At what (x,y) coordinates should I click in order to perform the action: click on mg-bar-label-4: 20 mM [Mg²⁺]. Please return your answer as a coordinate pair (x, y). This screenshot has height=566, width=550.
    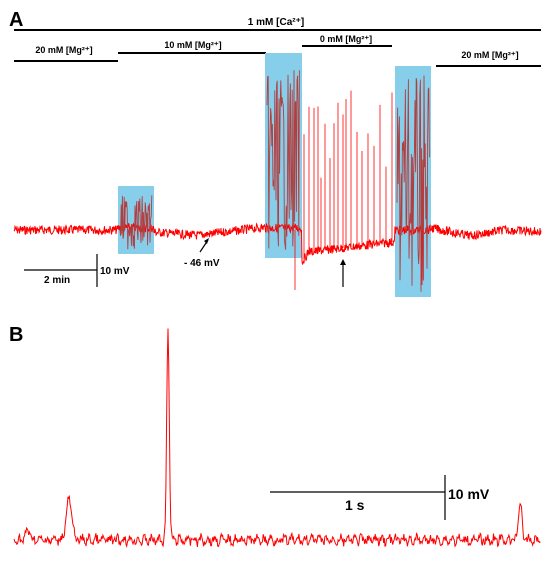
    Looking at the image, I should click on (489, 55).